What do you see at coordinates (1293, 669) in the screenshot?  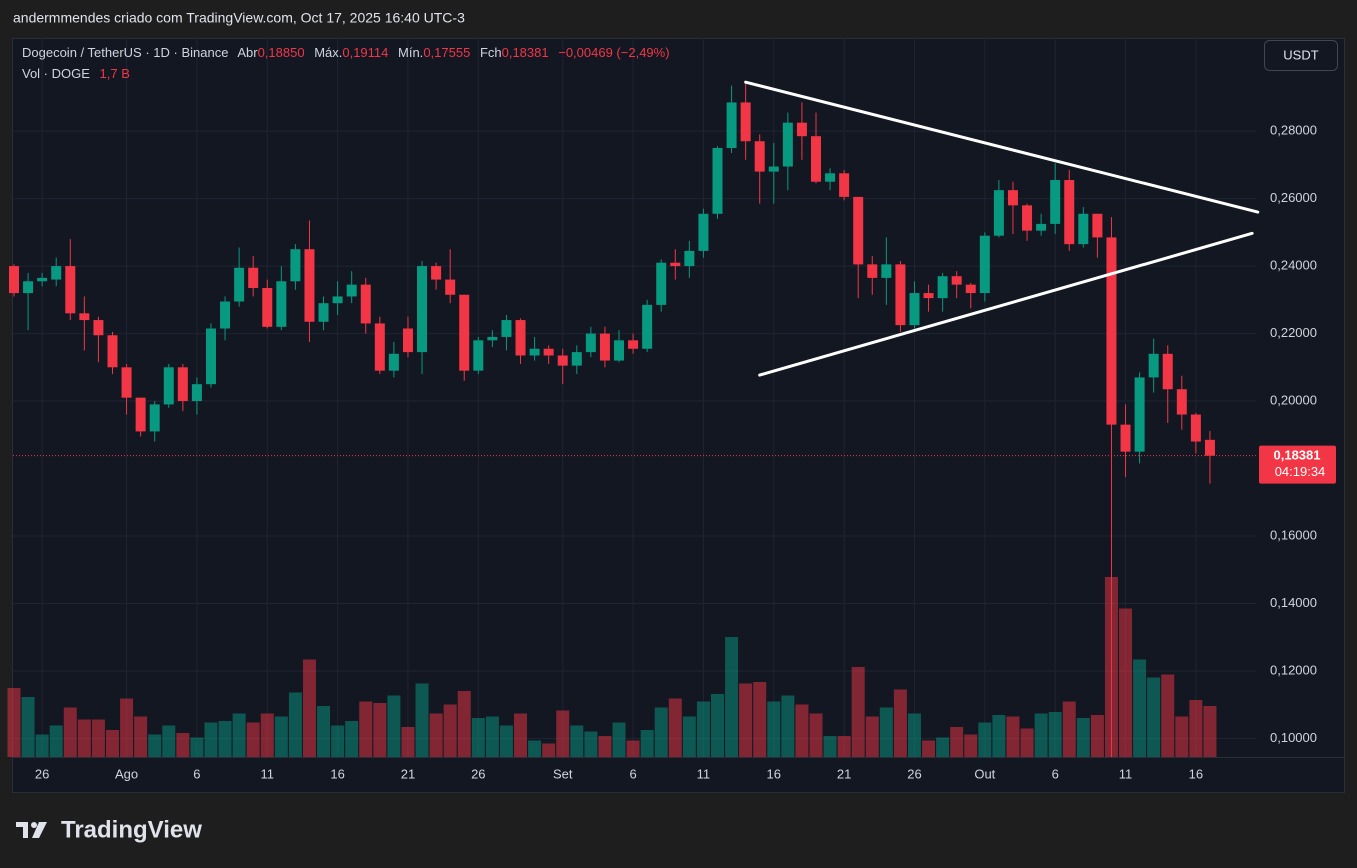 I see `y-tick-label: 0,12000` at bounding box center [1293, 669].